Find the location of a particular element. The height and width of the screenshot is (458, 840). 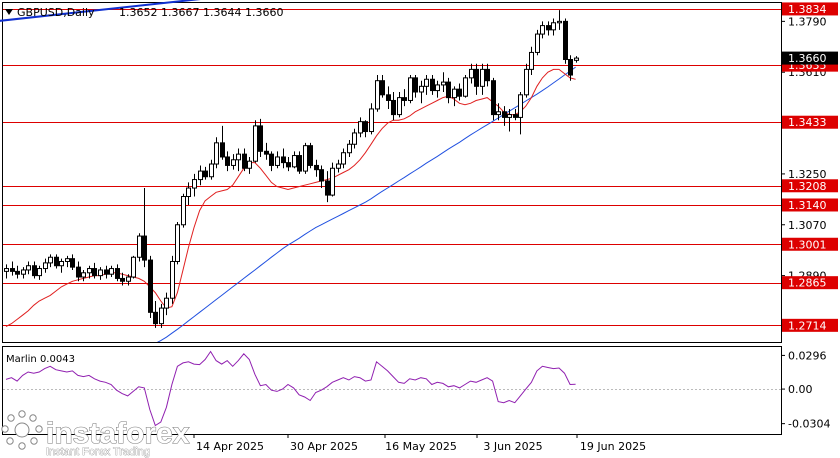

price-tick-label: 1.3070 is located at coordinates (807, 225).